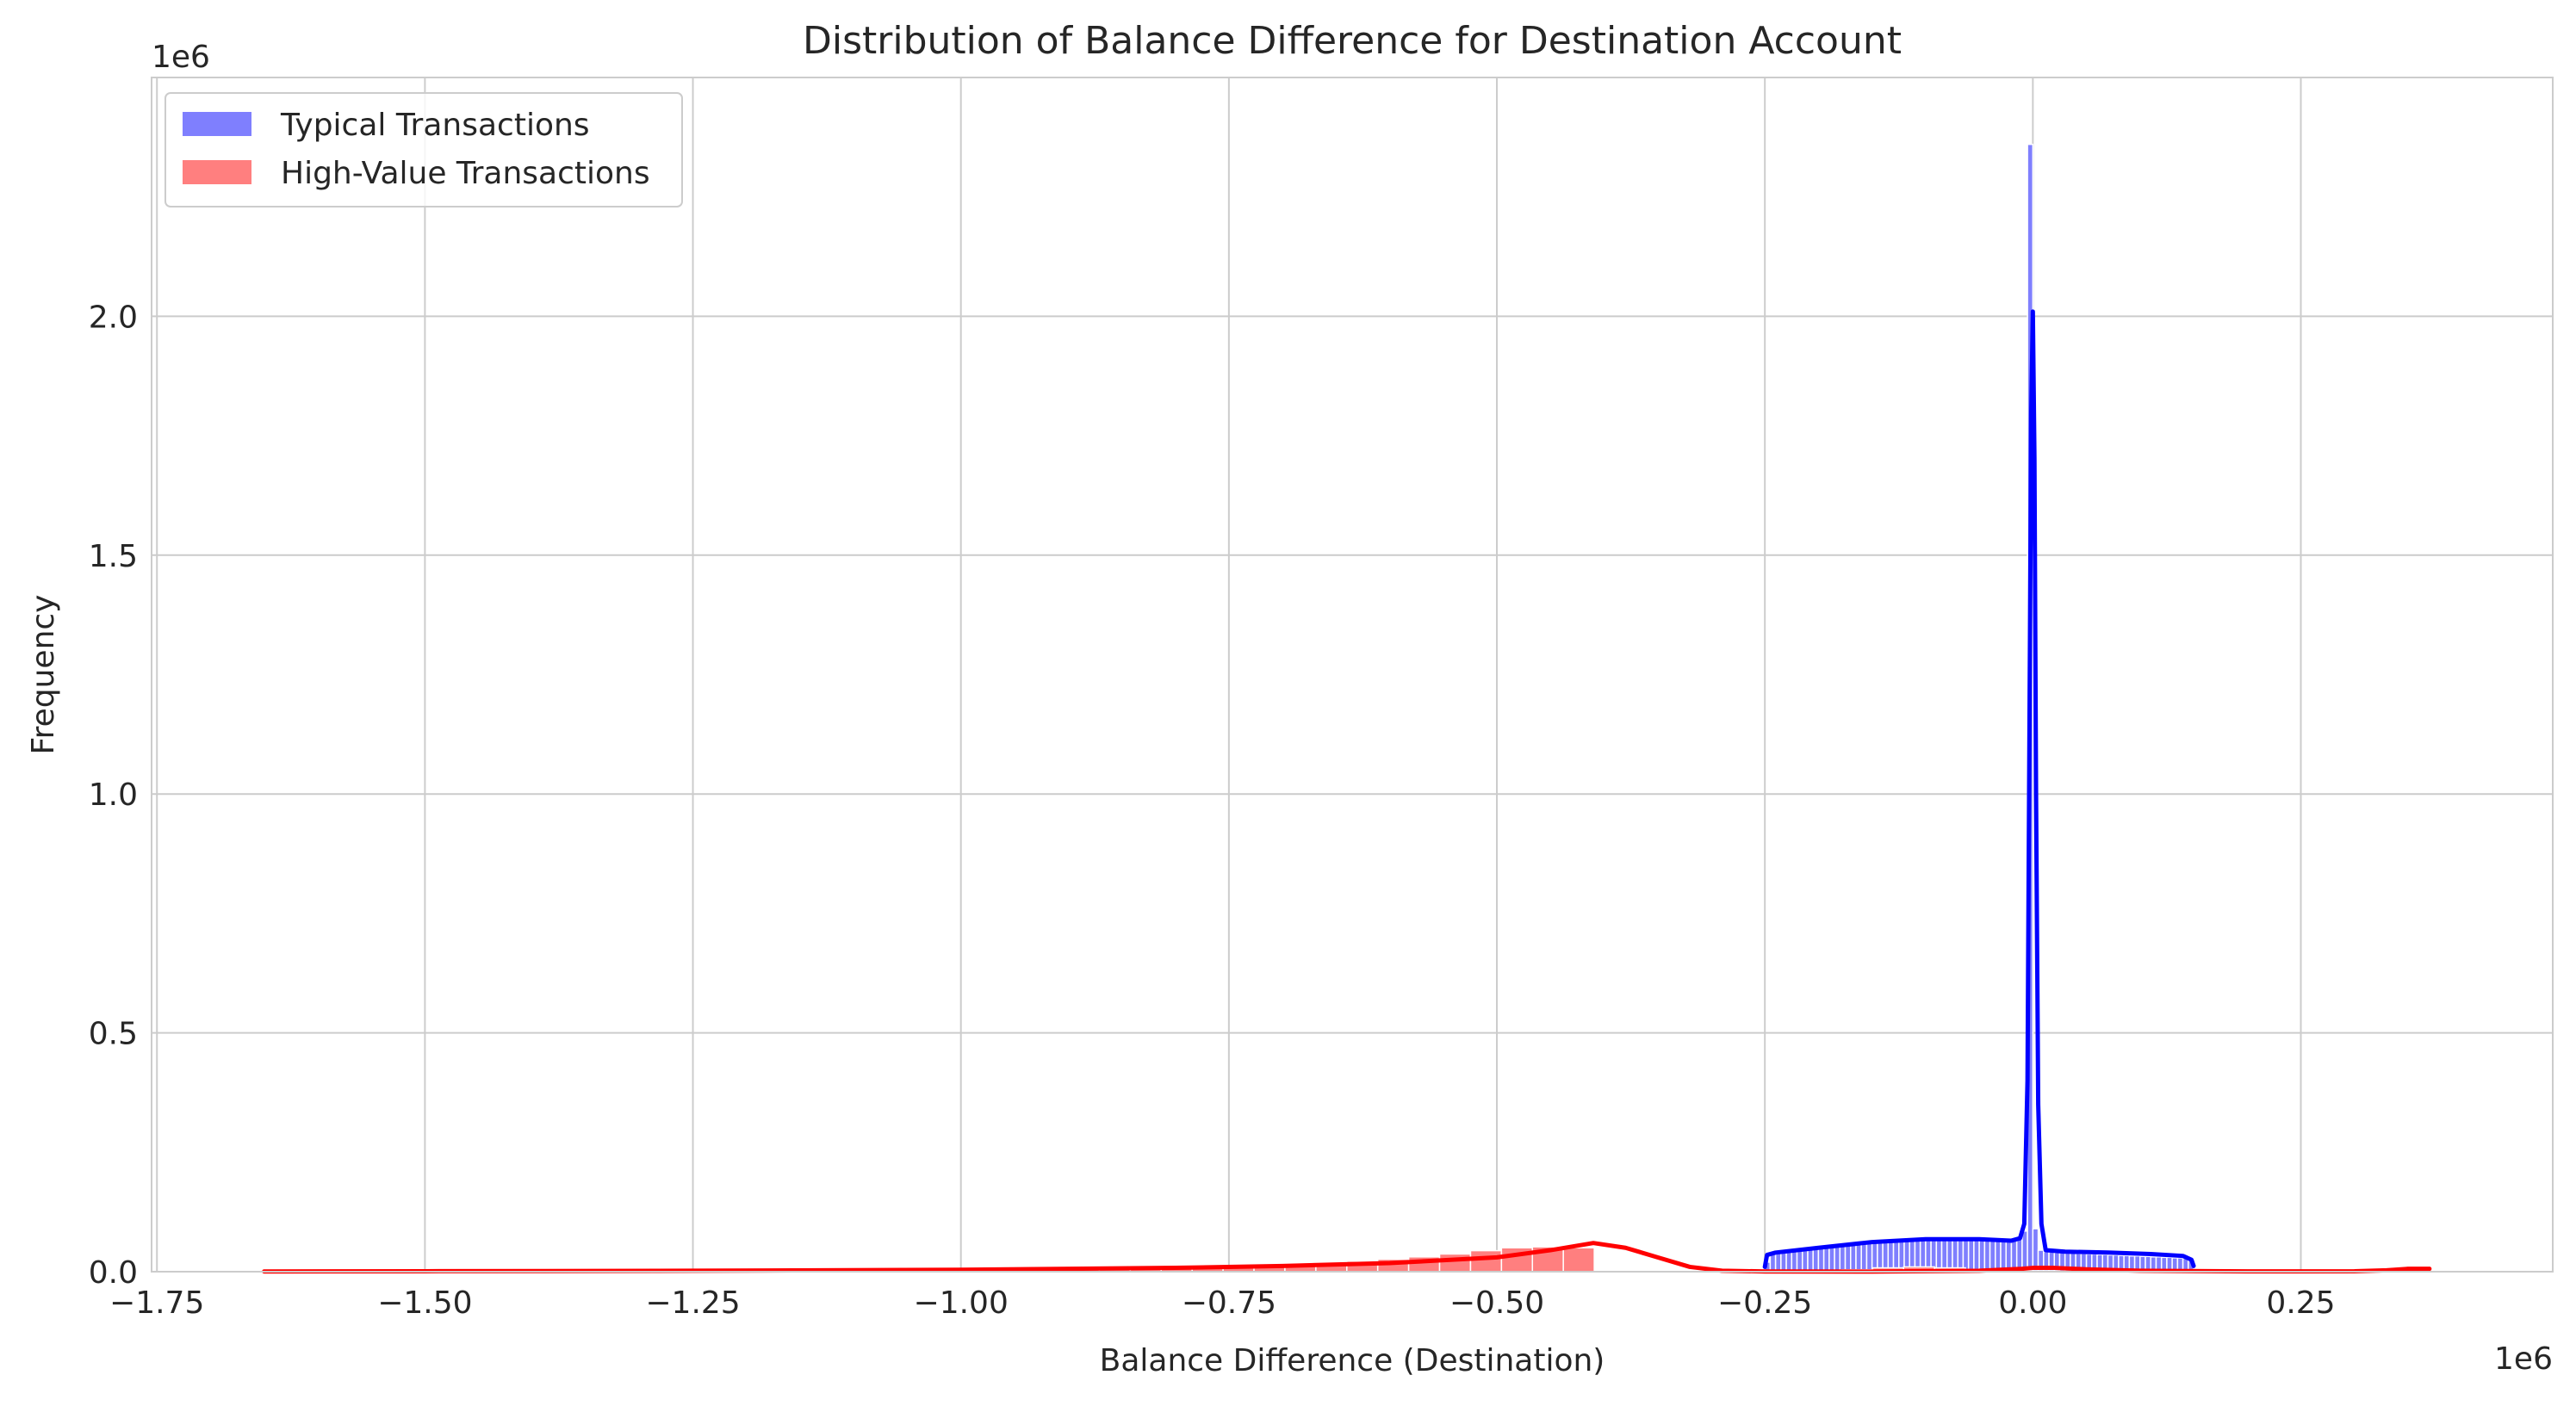 The width and height of the screenshot is (2576, 1406). Describe the element at coordinates (692, 1303) in the screenshot. I see `x-tick-label: −1.25` at that location.